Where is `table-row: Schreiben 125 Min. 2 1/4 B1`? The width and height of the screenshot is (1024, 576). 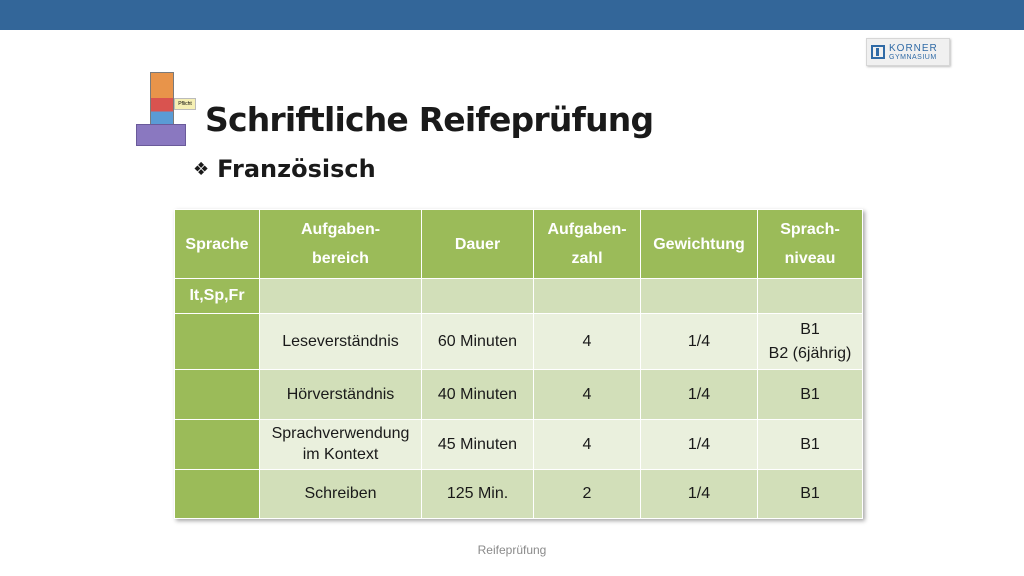
table-row: Schreiben 125 Min. 2 1/4 B1 is located at coordinates (518, 494).